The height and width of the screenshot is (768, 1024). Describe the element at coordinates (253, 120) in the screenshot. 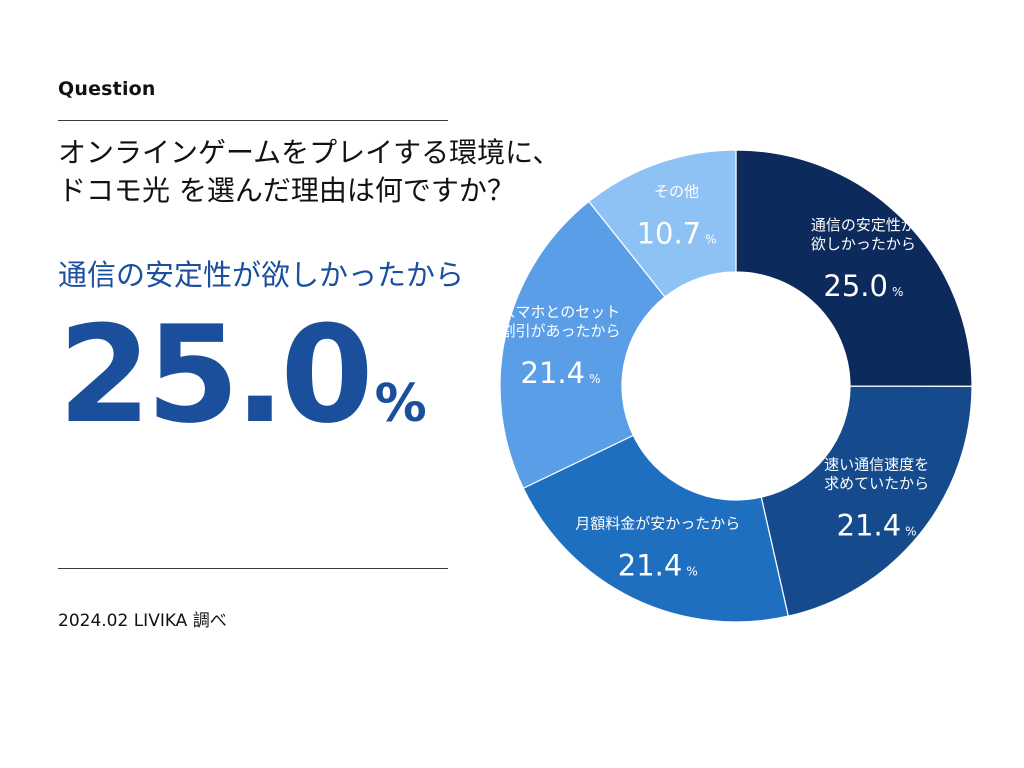

I see `top-divider` at that location.